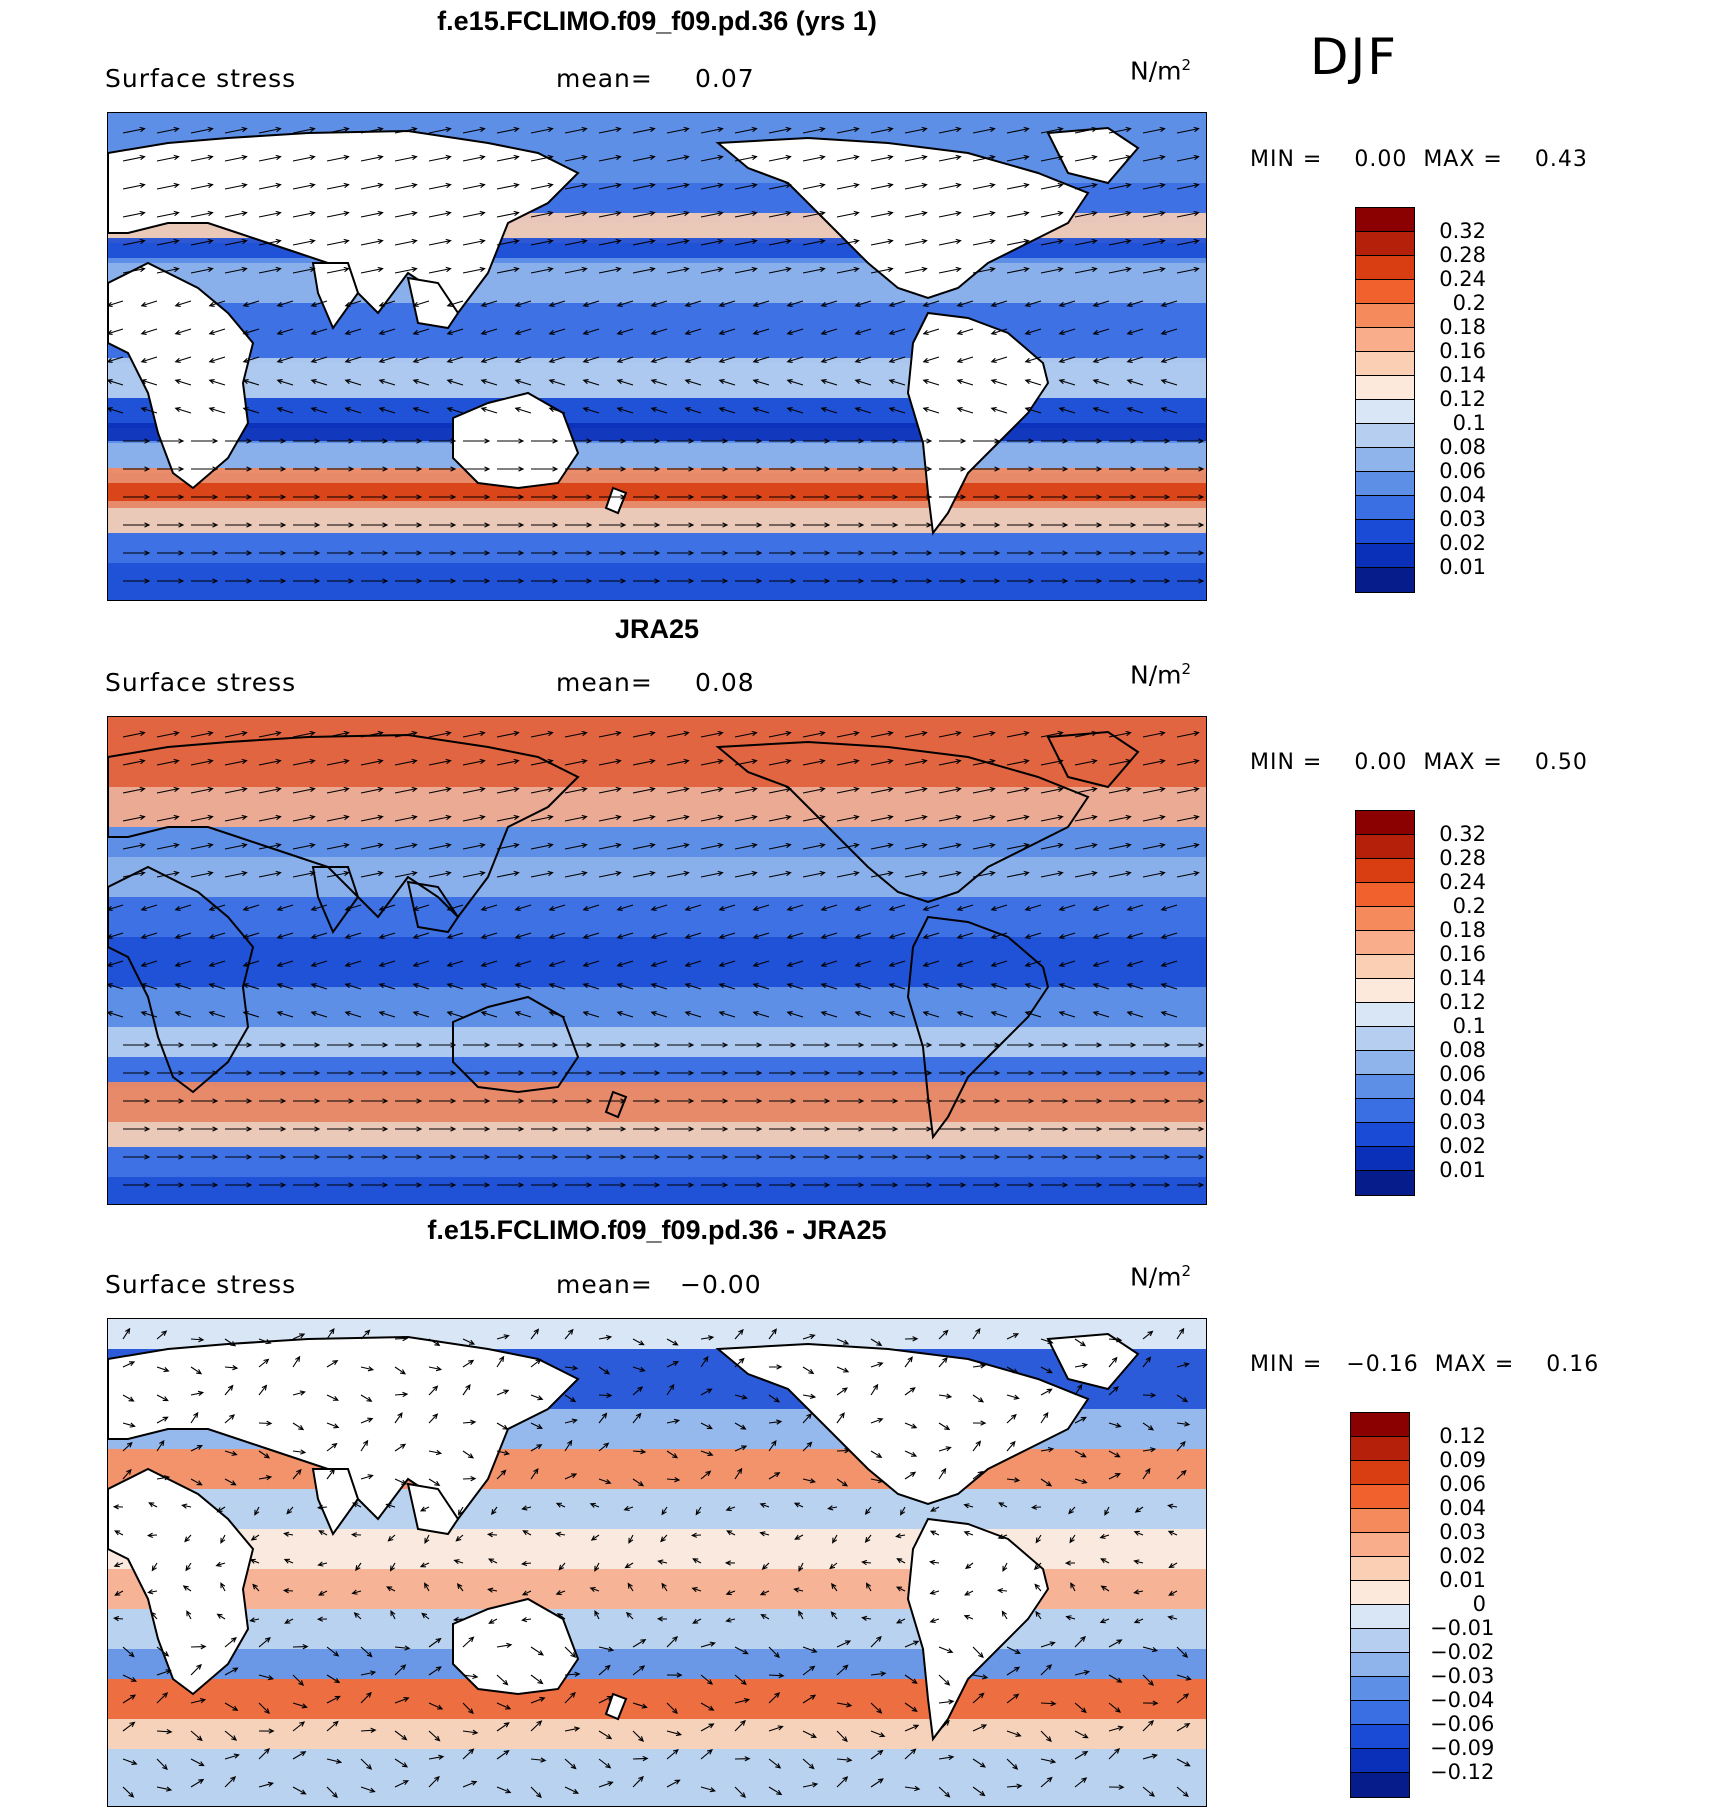 This screenshot has width=1710, height=1815. What do you see at coordinates (1462, 495) in the screenshot?
I see `colorbar-tick-label: 0.04` at bounding box center [1462, 495].